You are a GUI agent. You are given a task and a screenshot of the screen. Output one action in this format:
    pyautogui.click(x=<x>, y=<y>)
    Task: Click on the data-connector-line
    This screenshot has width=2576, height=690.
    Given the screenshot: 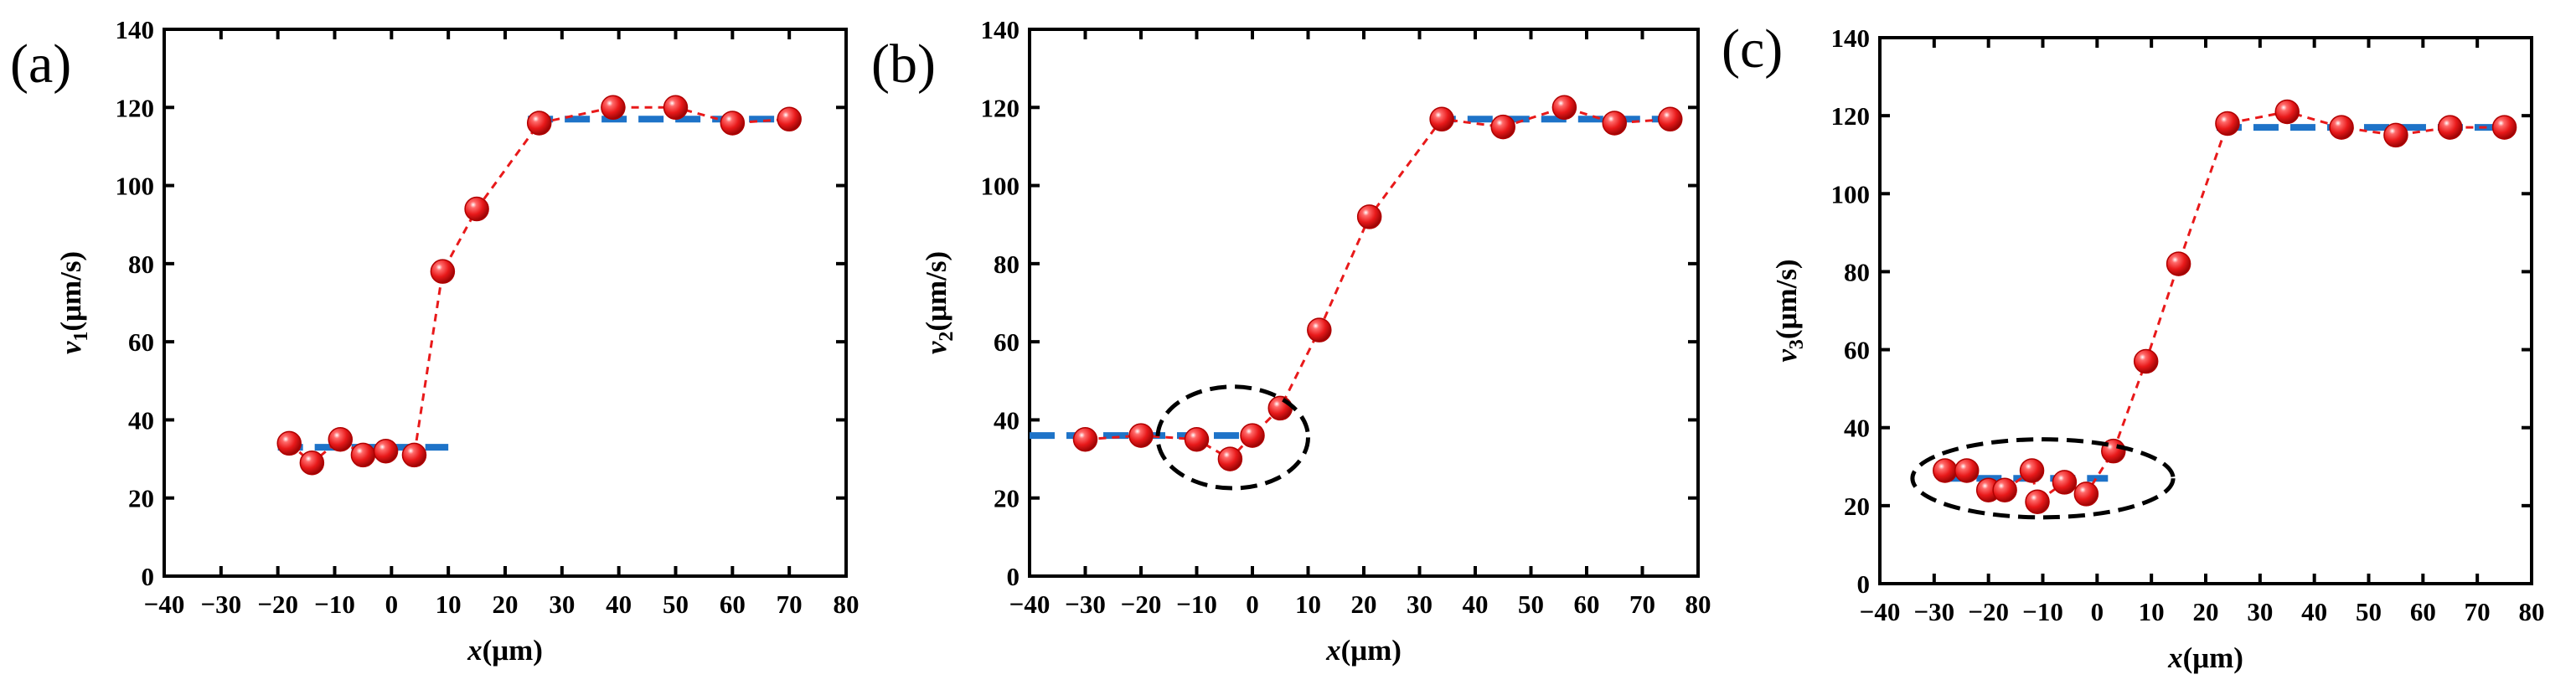 What is the action you would take?
    pyautogui.click(x=2224, y=307)
    